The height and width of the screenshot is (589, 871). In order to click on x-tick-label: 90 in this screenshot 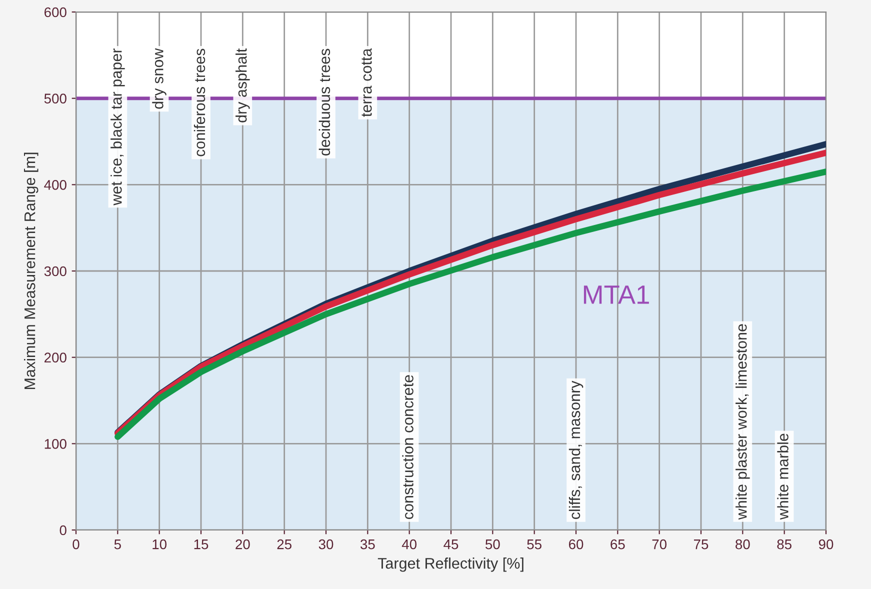, I will do `click(826, 544)`.